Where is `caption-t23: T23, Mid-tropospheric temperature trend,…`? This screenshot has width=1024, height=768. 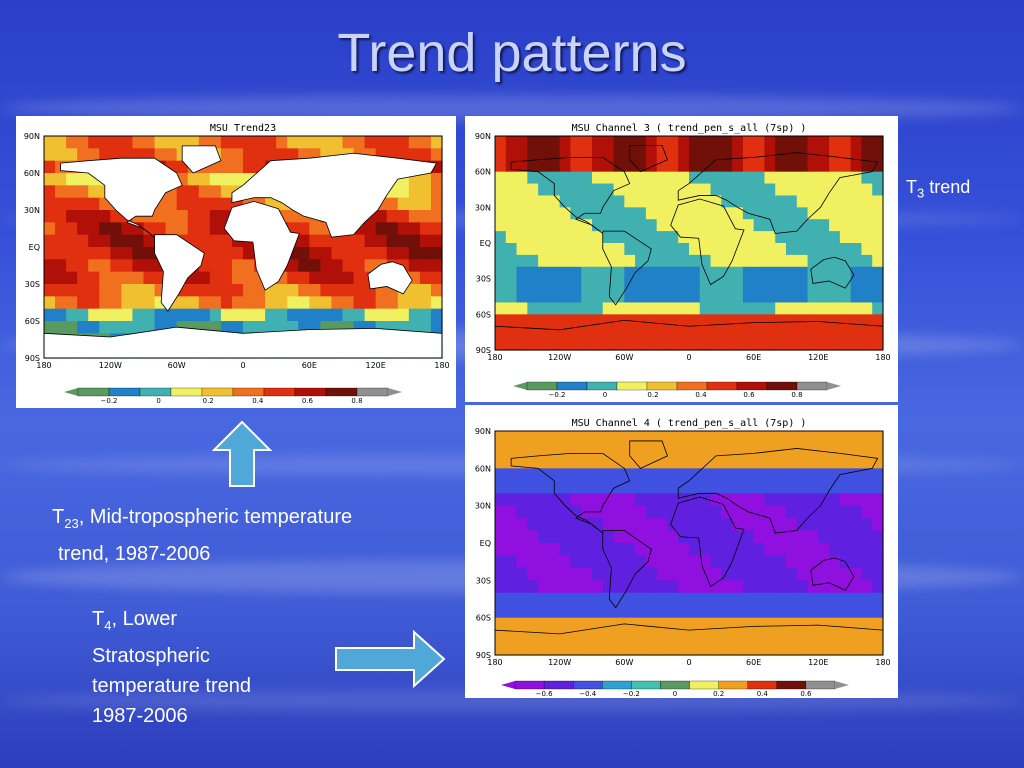
caption-t23: T23, Mid-tropospheric temperature trend,… is located at coordinates (202, 535).